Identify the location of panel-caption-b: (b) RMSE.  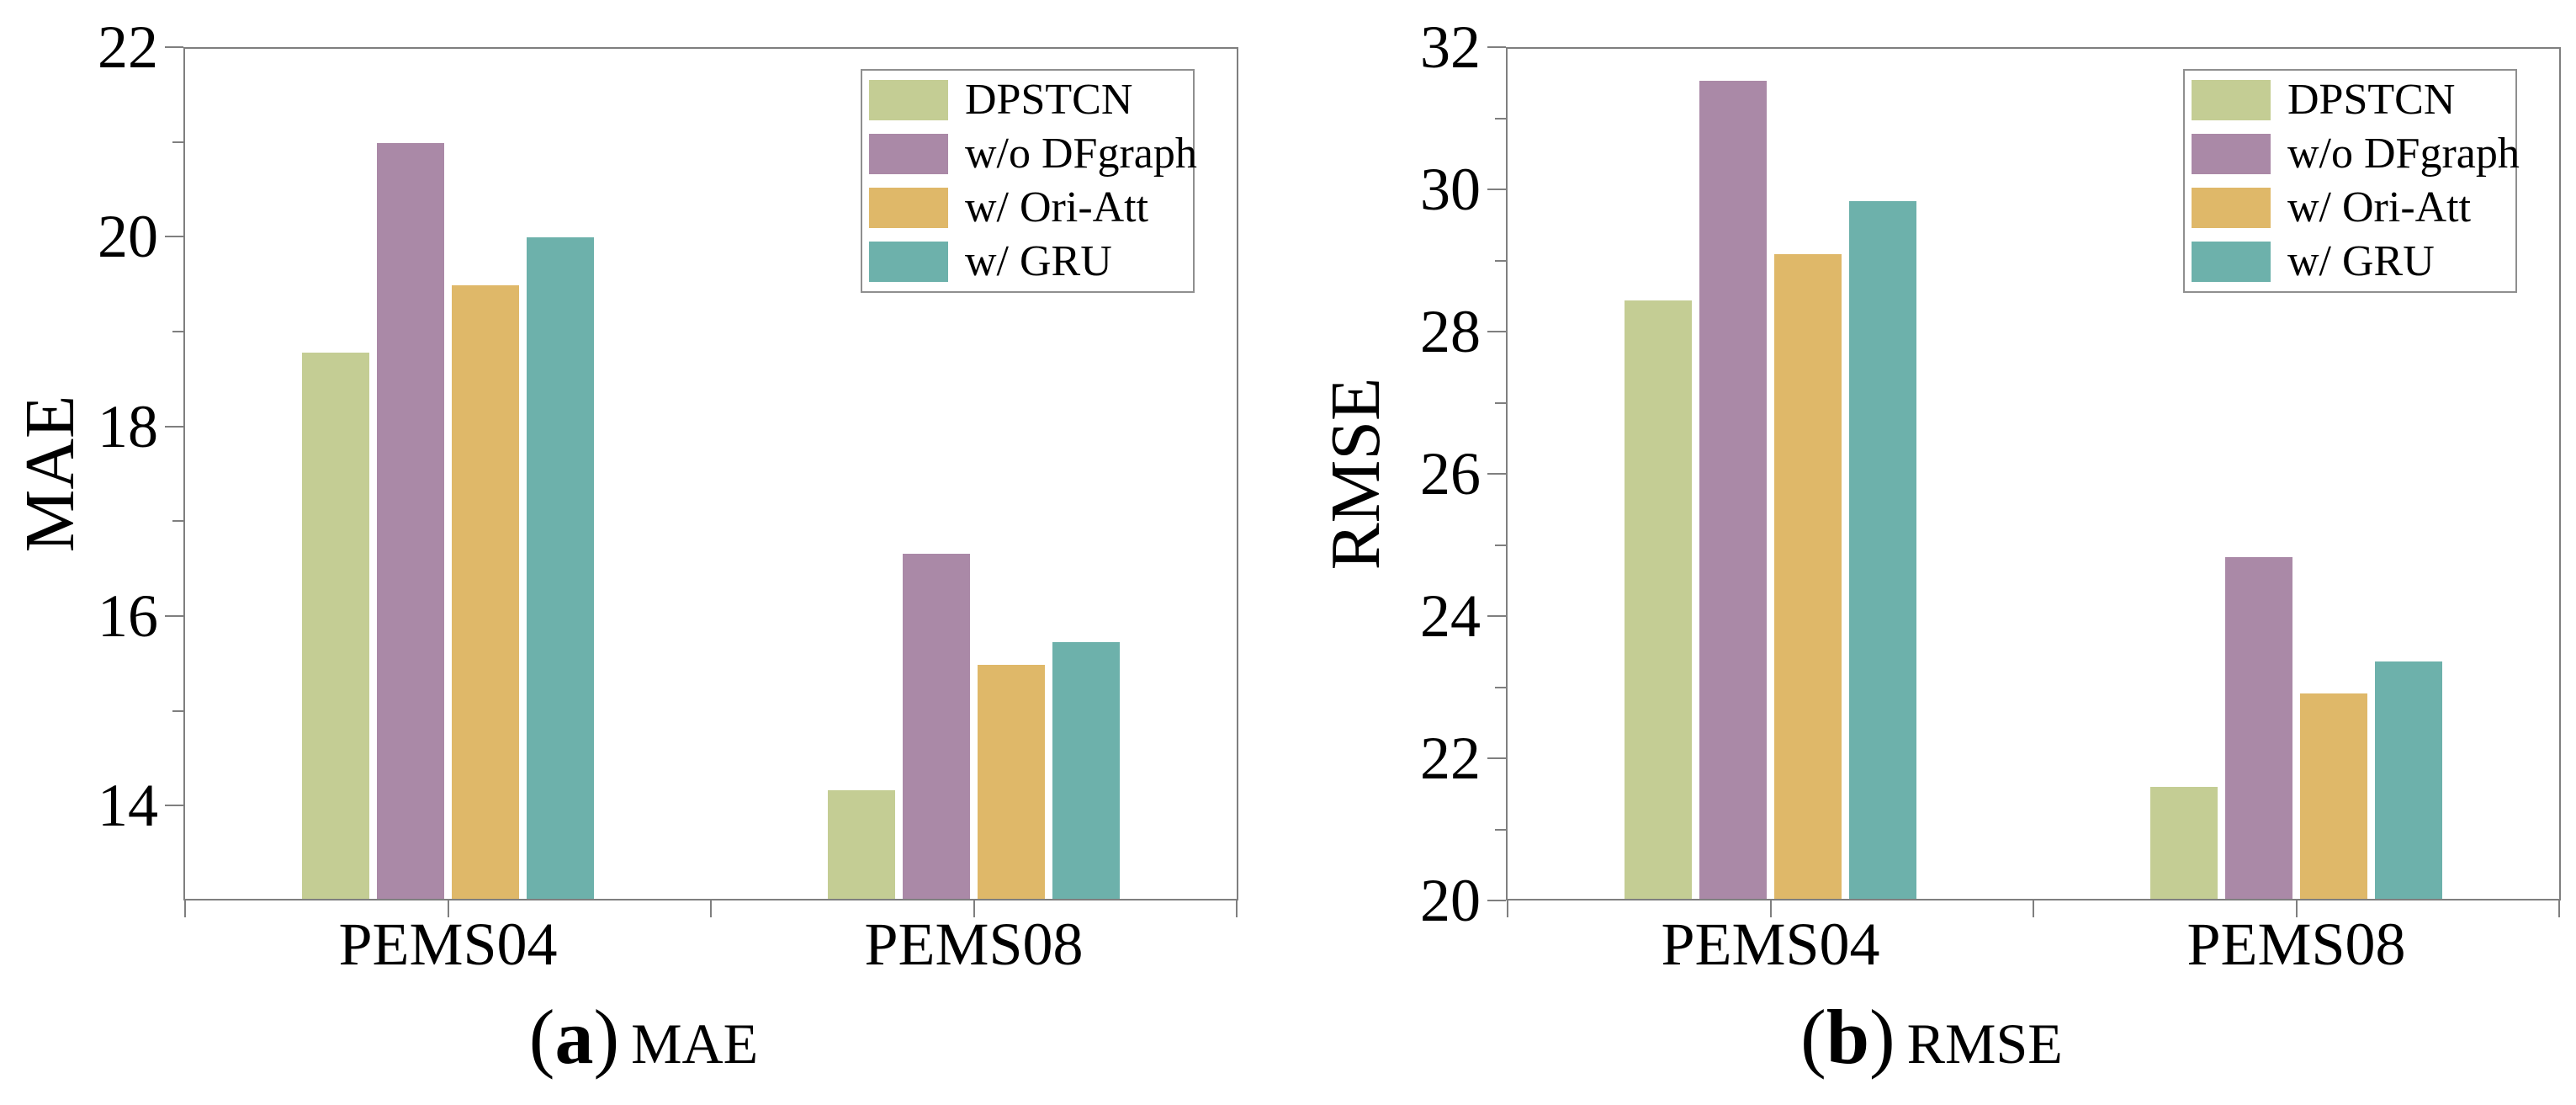
(1931, 1037).